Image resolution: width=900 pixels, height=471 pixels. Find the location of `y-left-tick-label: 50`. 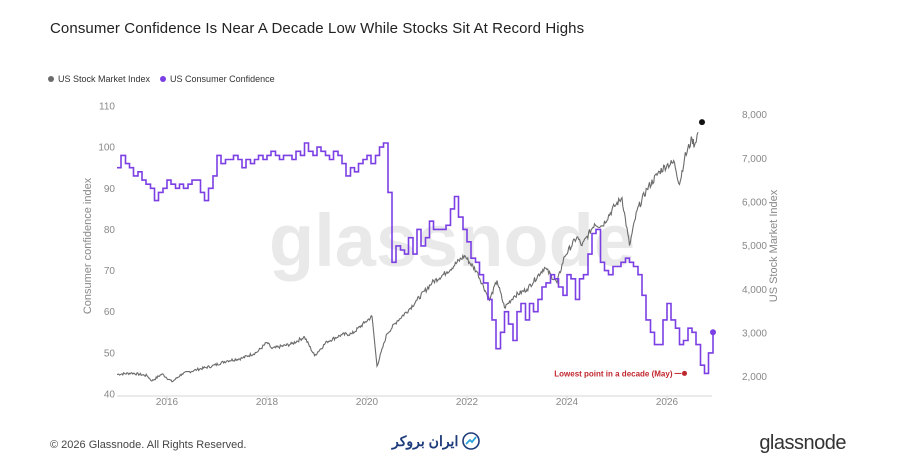

y-left-tick-label: 50 is located at coordinates (110, 353).